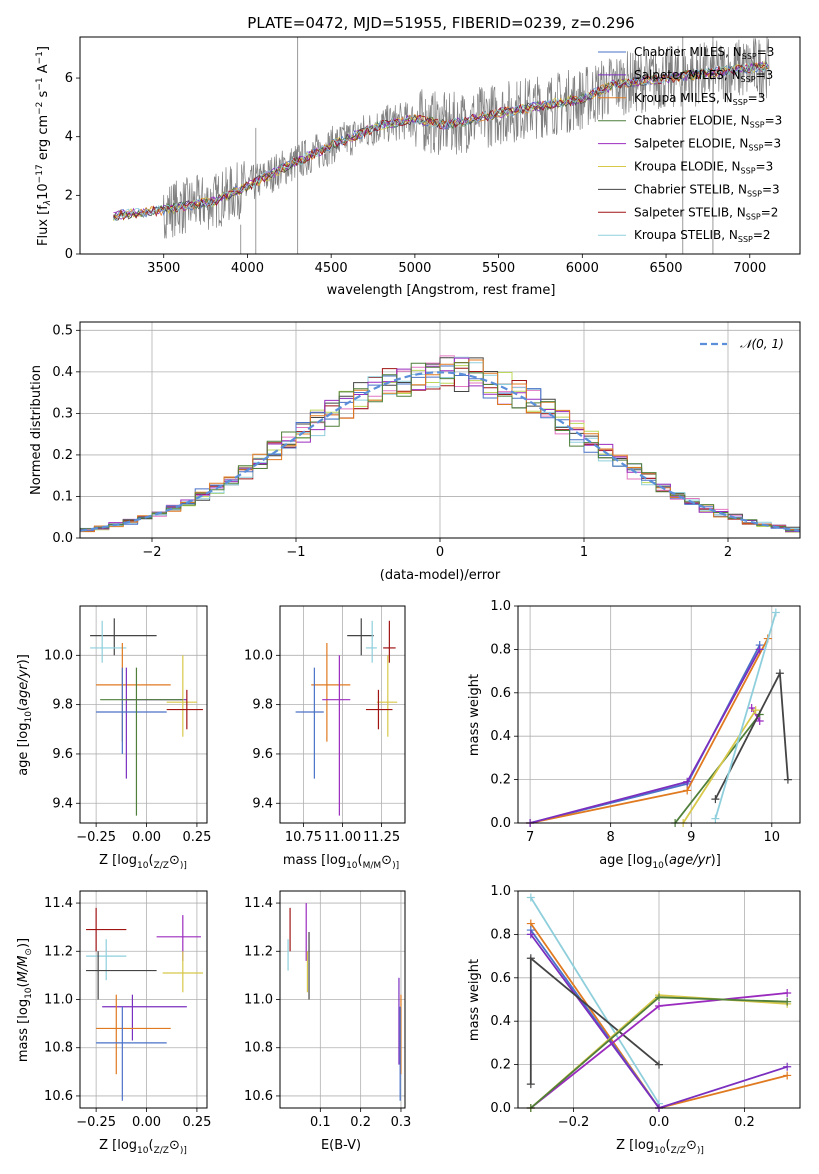 This screenshot has height=1174, width=819. I want to click on y-tick-label: 0.1, so click(62, 496).